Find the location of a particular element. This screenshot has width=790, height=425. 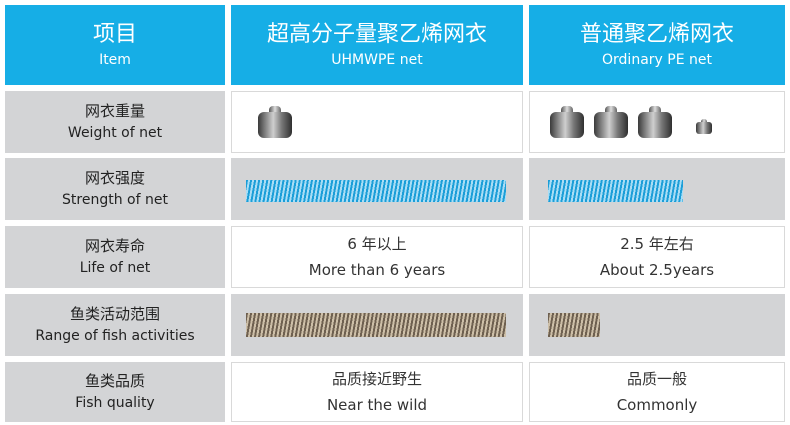

quality-uhmwpe-zh: 品质接近野生 is located at coordinates (376, 379).